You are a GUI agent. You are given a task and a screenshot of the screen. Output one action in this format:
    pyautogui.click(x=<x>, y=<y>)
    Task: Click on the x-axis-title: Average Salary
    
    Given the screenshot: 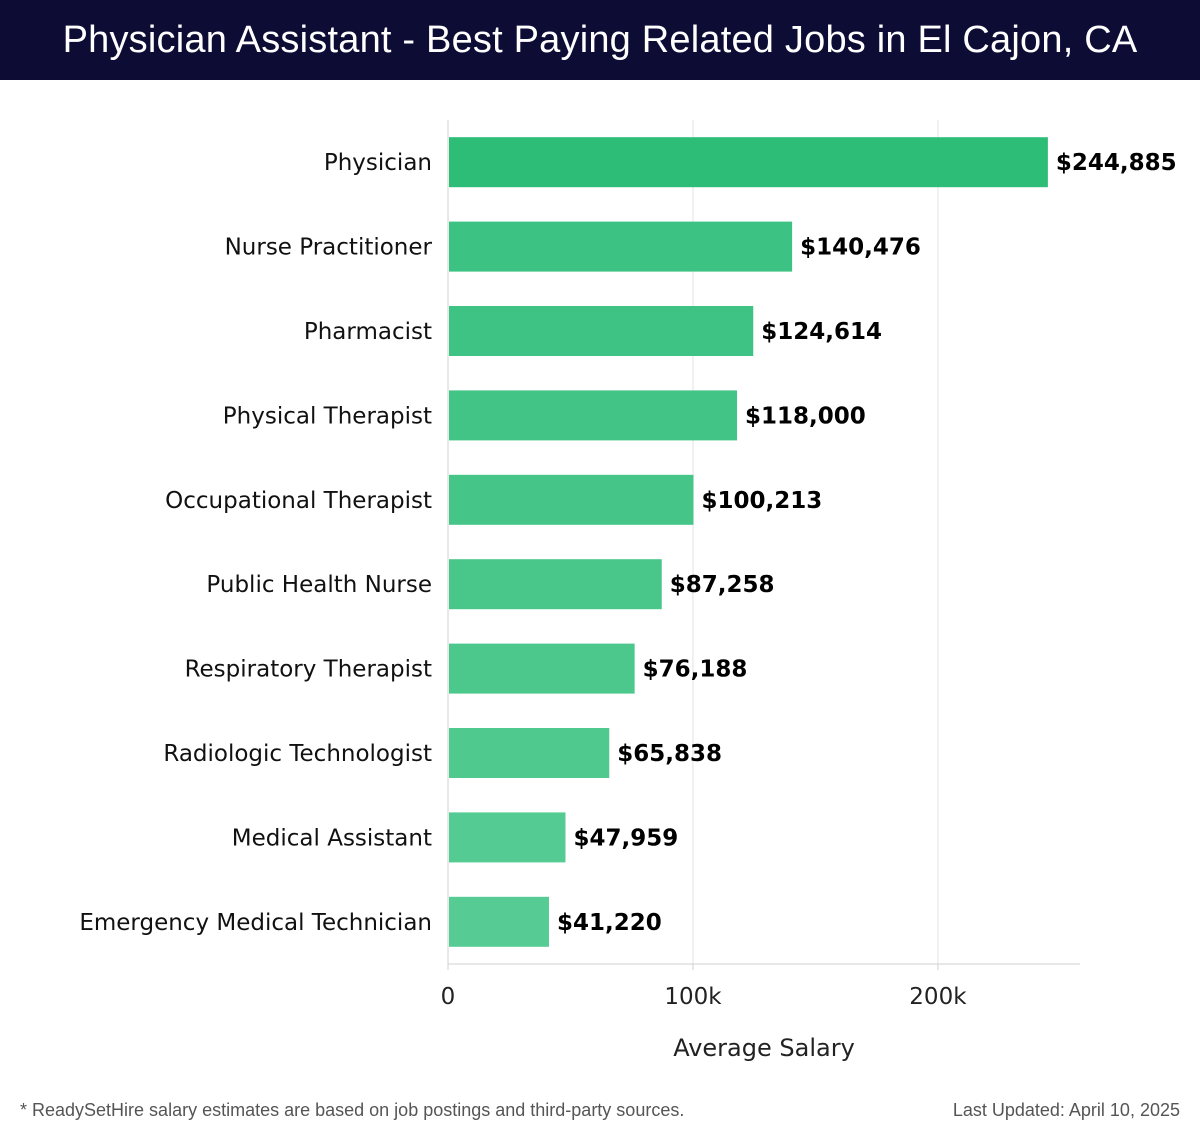 What is the action you would take?
    pyautogui.click(x=764, y=1048)
    